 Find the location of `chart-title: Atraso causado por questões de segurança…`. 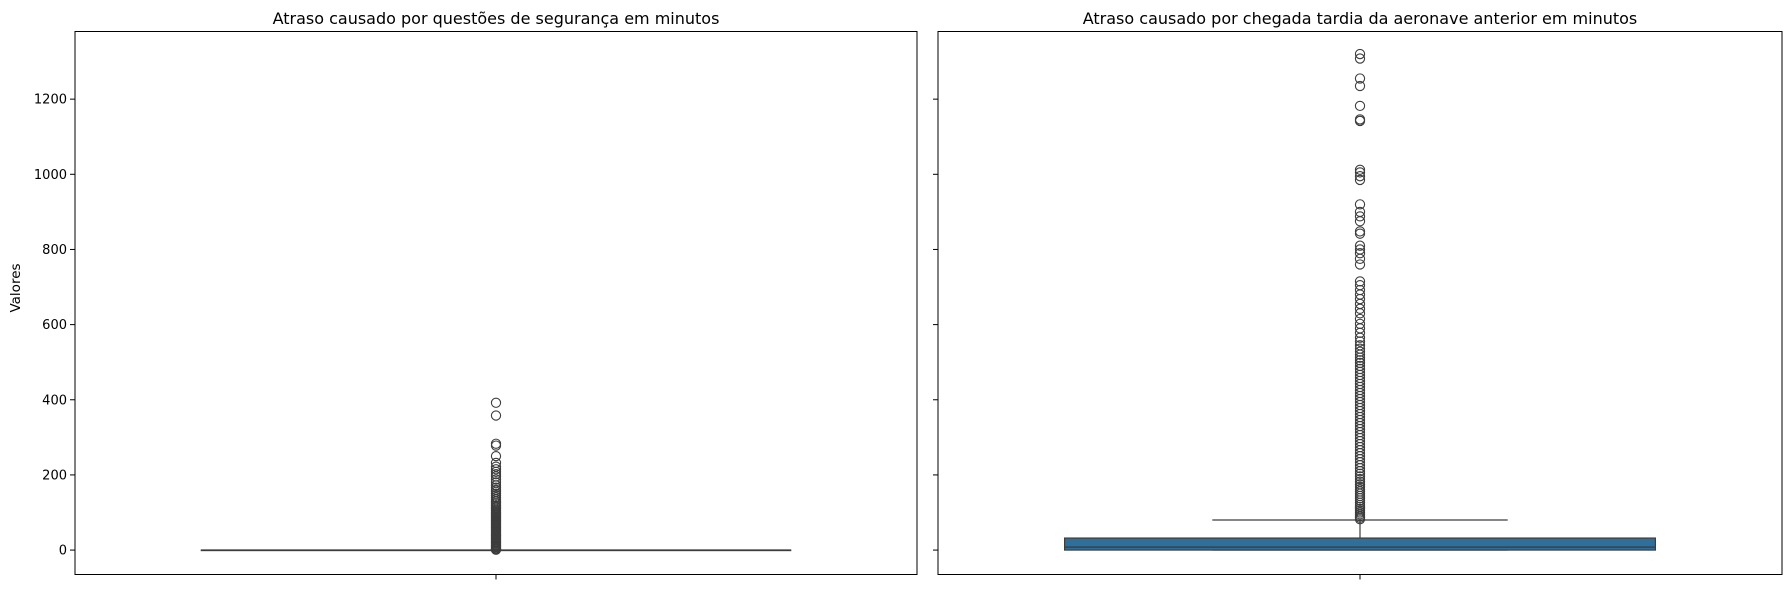

chart-title: Atraso causado por questões de segurança… is located at coordinates (496, 18).